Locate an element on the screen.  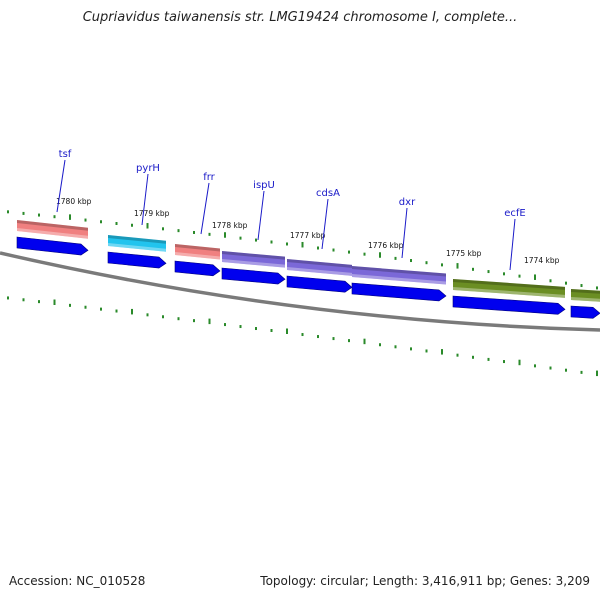
gene-frr: frr is located at coordinates (197, 224).